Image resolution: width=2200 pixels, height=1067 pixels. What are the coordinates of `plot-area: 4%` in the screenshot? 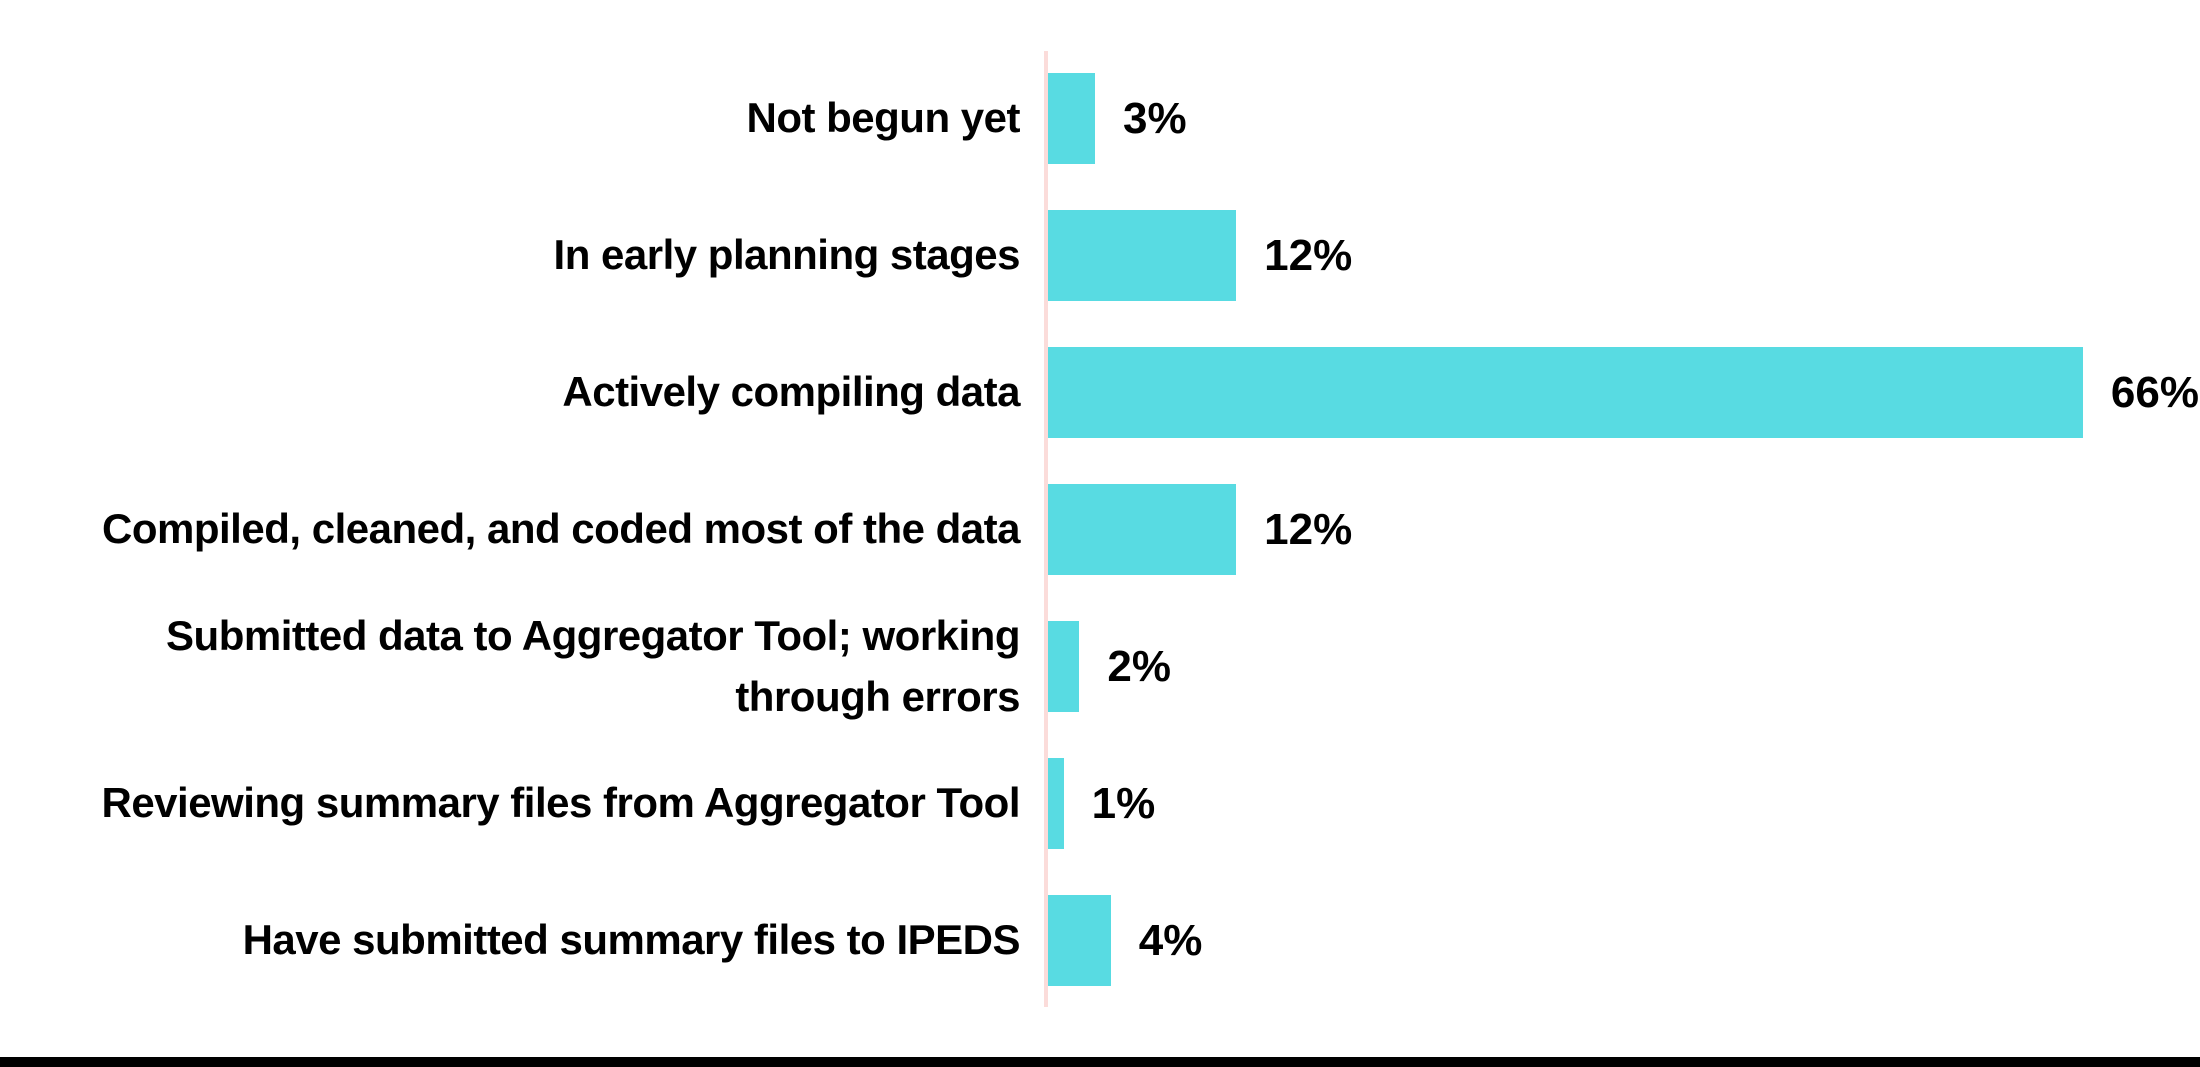 It's located at (1624, 940).